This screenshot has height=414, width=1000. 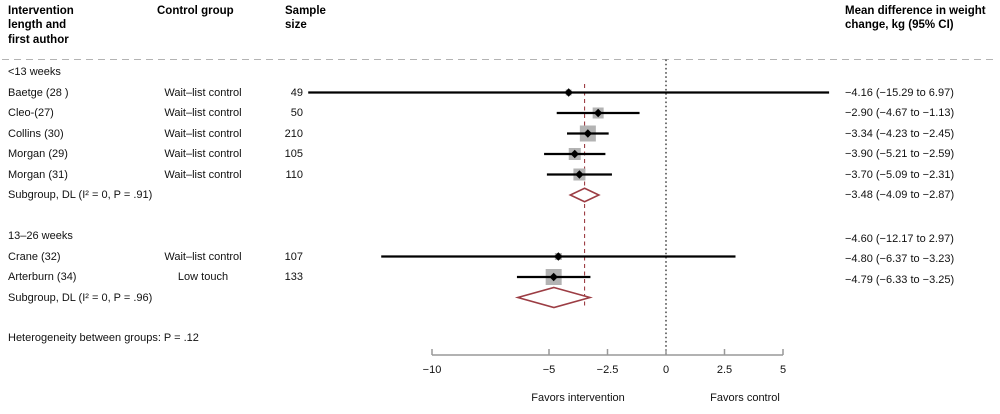 I want to click on study-n: 49, so click(x=296, y=92).